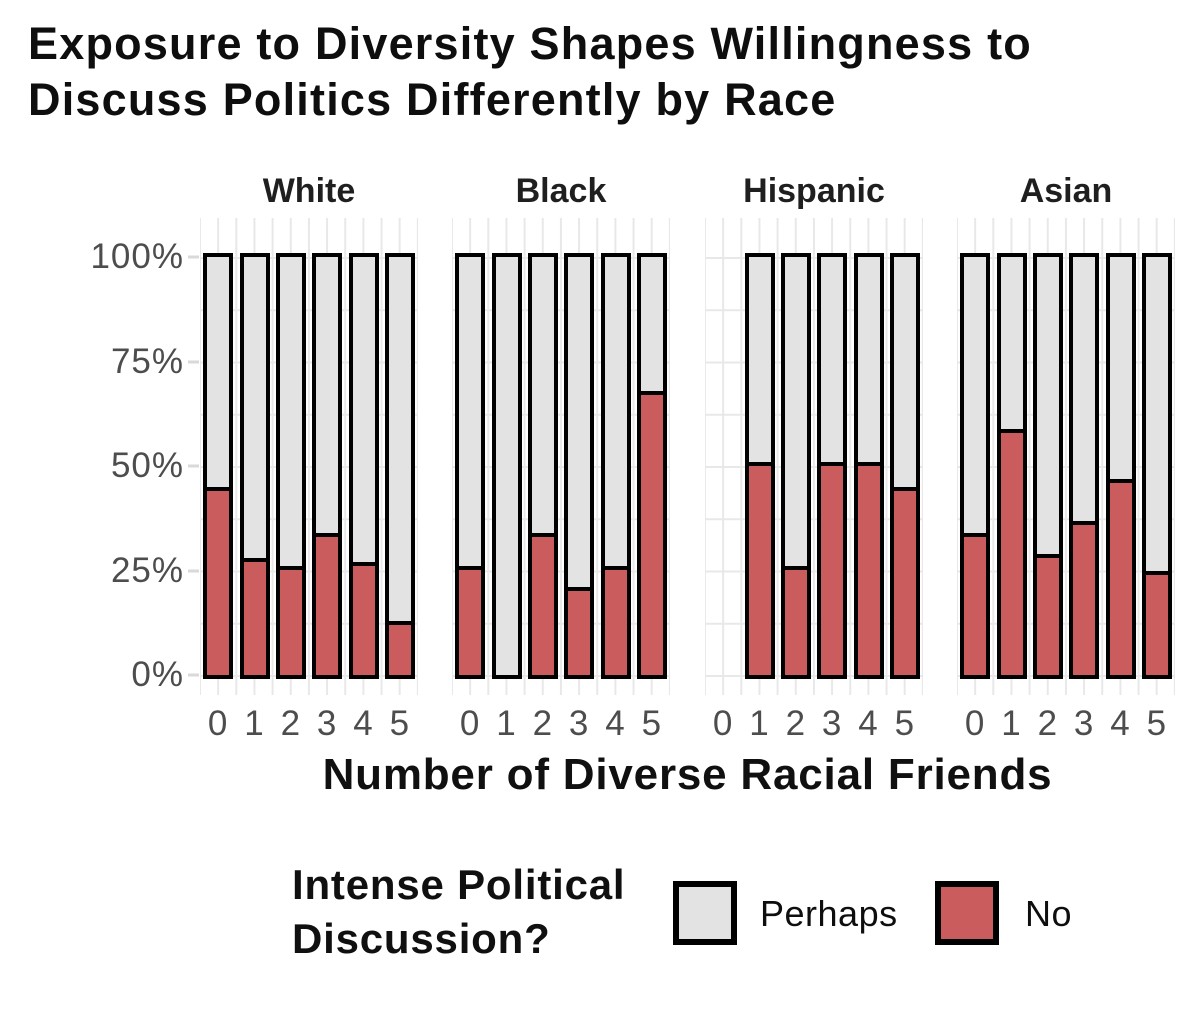 The width and height of the screenshot is (1203, 1023). Describe the element at coordinates (421, 938) in the screenshot. I see `legend-title-line2: Discussion?` at that location.